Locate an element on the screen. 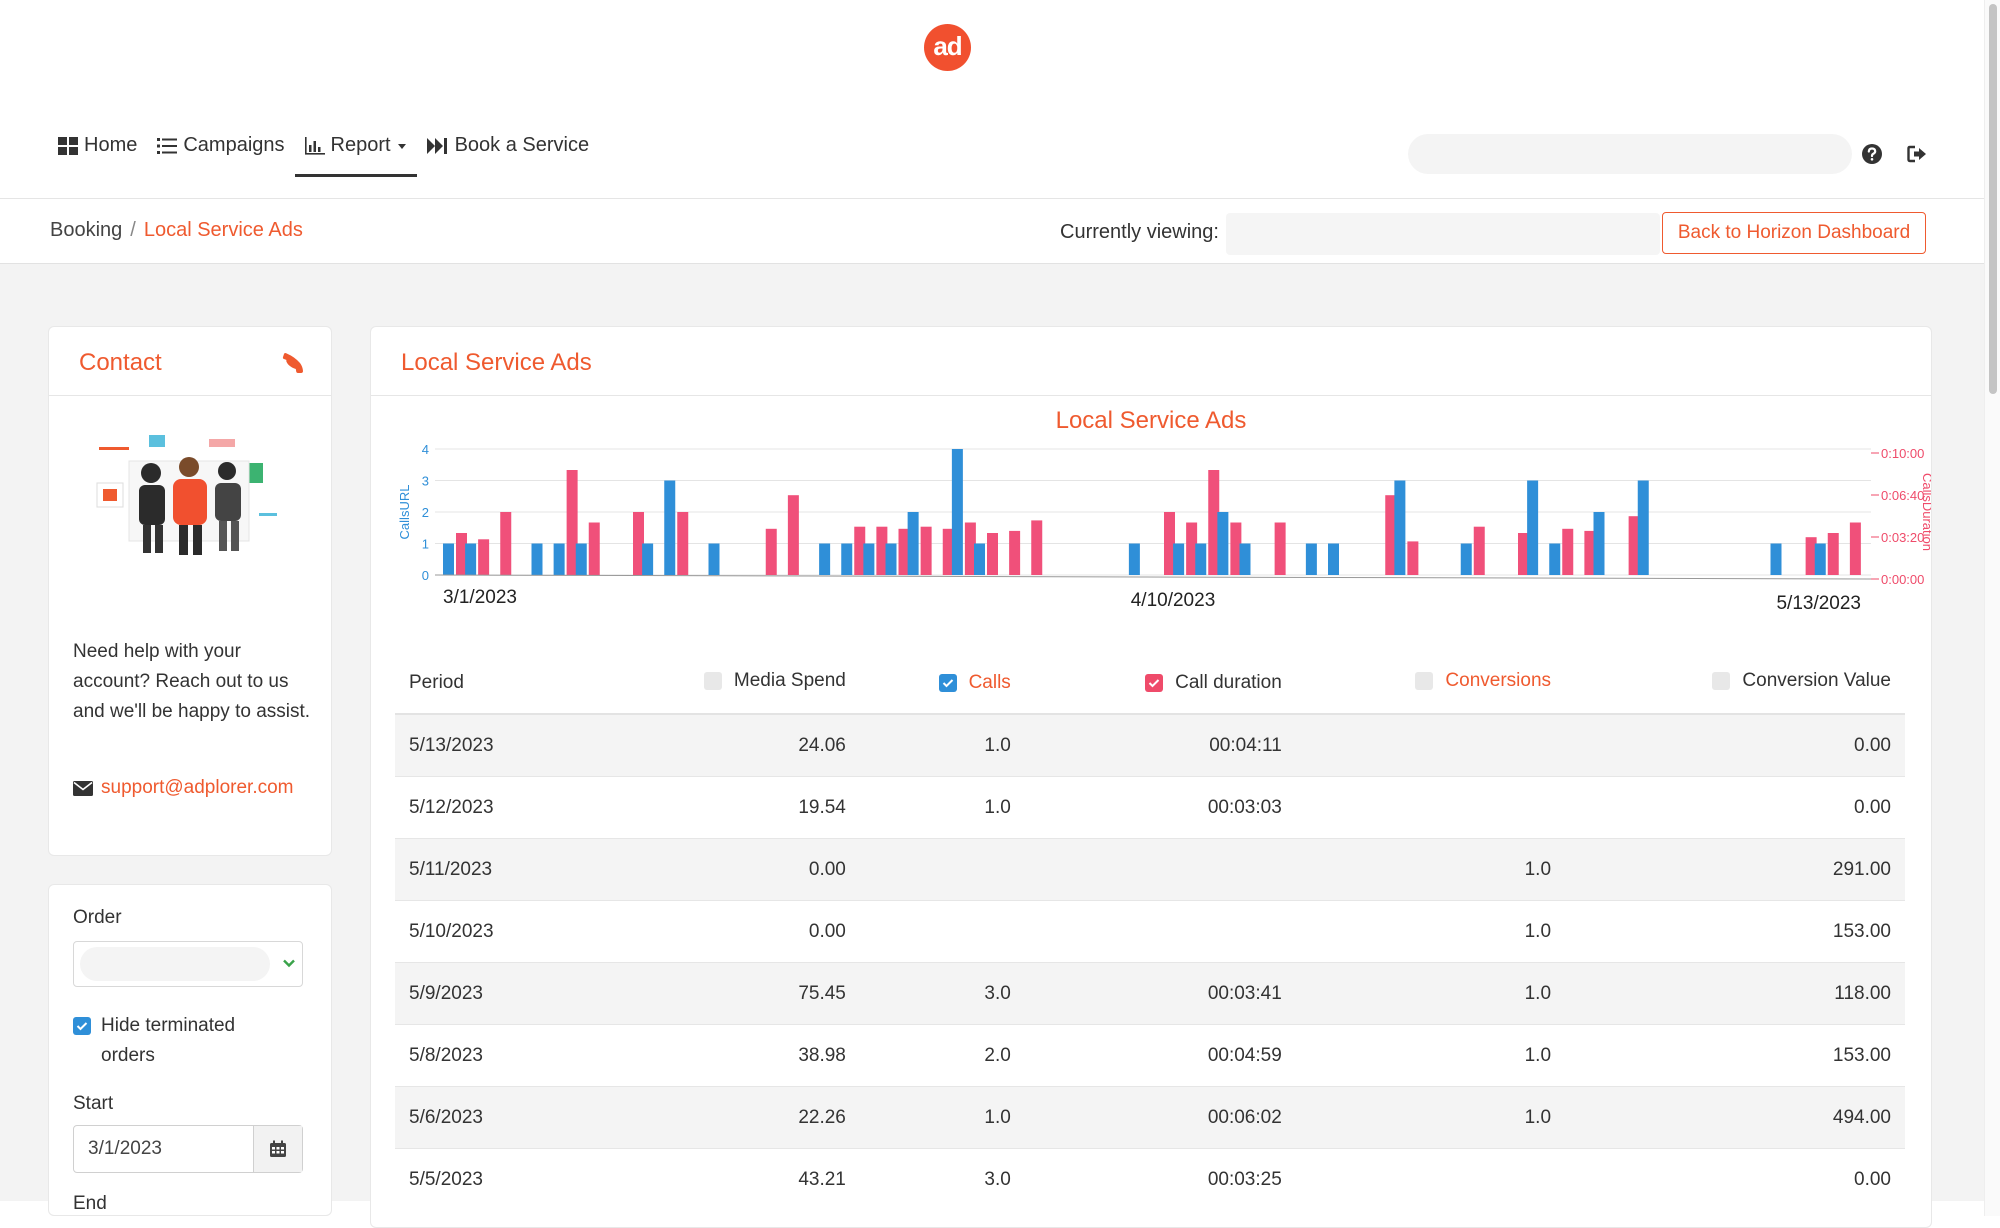  support-email-link: support@adplorer.com is located at coordinates (183, 788).